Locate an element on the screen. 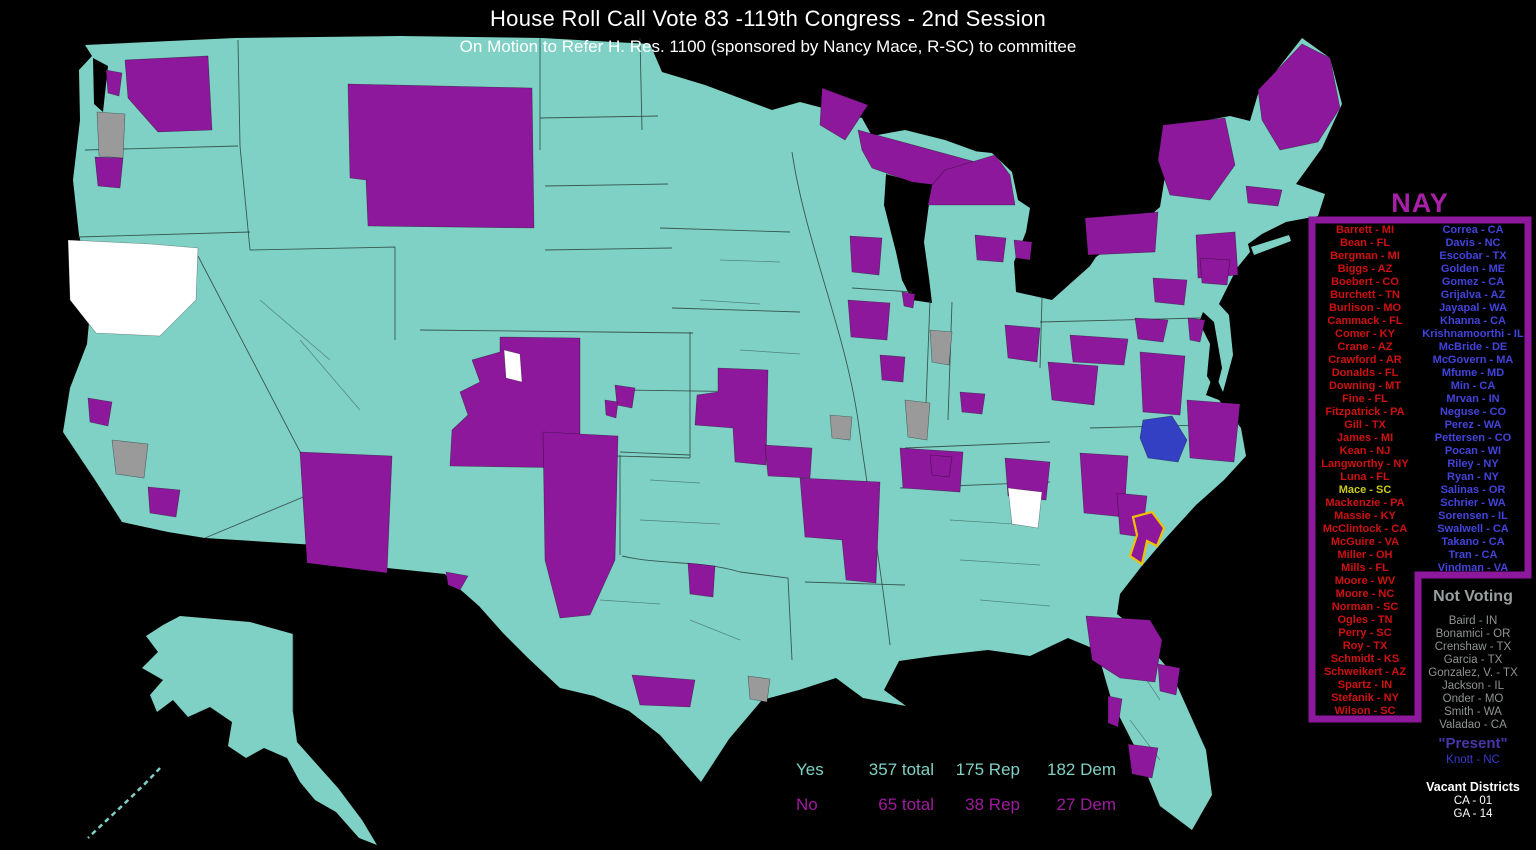 Image resolution: width=1536 pixels, height=850 pixels. nay-republican-member: McClintock - CA is located at coordinates (1365, 529).